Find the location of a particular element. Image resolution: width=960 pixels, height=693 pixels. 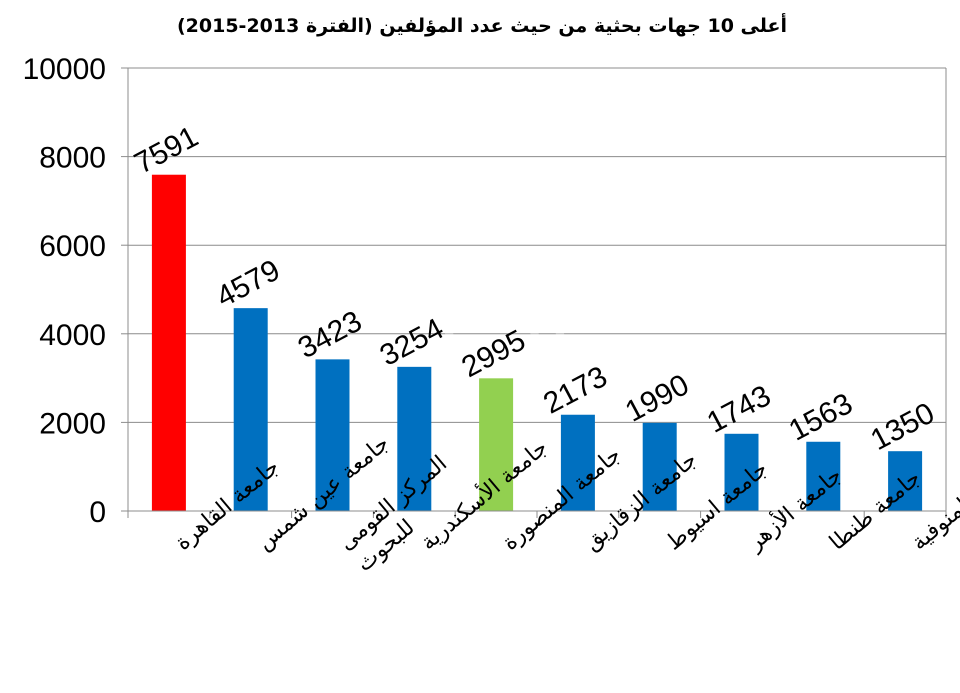

data-label: 1743 is located at coordinates (739, 409).